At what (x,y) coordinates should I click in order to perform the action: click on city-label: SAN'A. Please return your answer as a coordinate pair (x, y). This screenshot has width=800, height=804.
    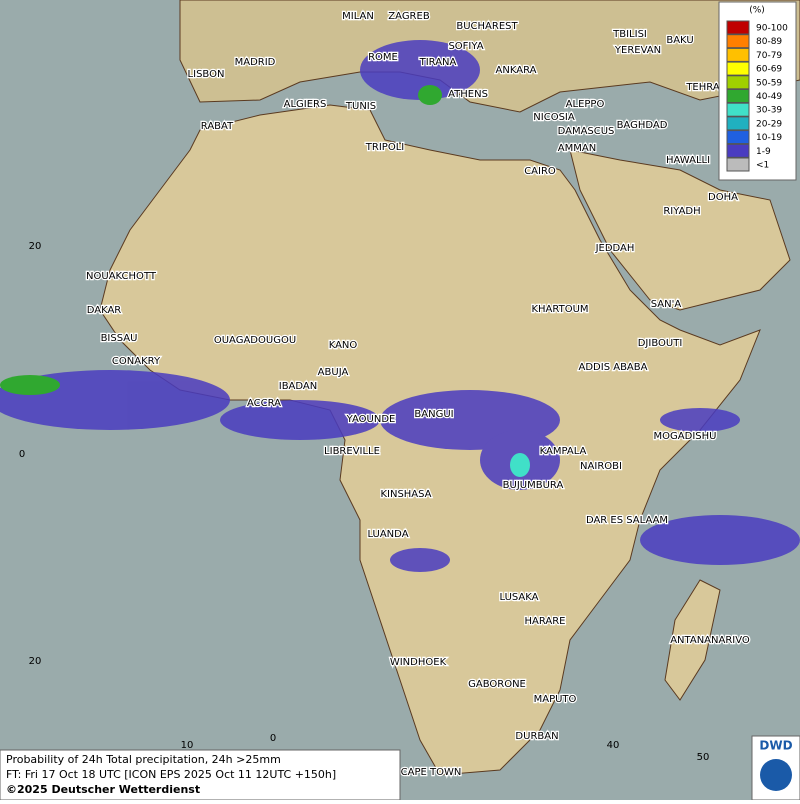
    Looking at the image, I should click on (666, 304).